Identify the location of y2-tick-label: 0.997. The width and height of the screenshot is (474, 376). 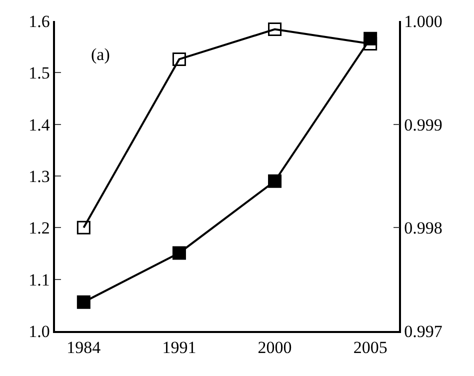
(423, 331).